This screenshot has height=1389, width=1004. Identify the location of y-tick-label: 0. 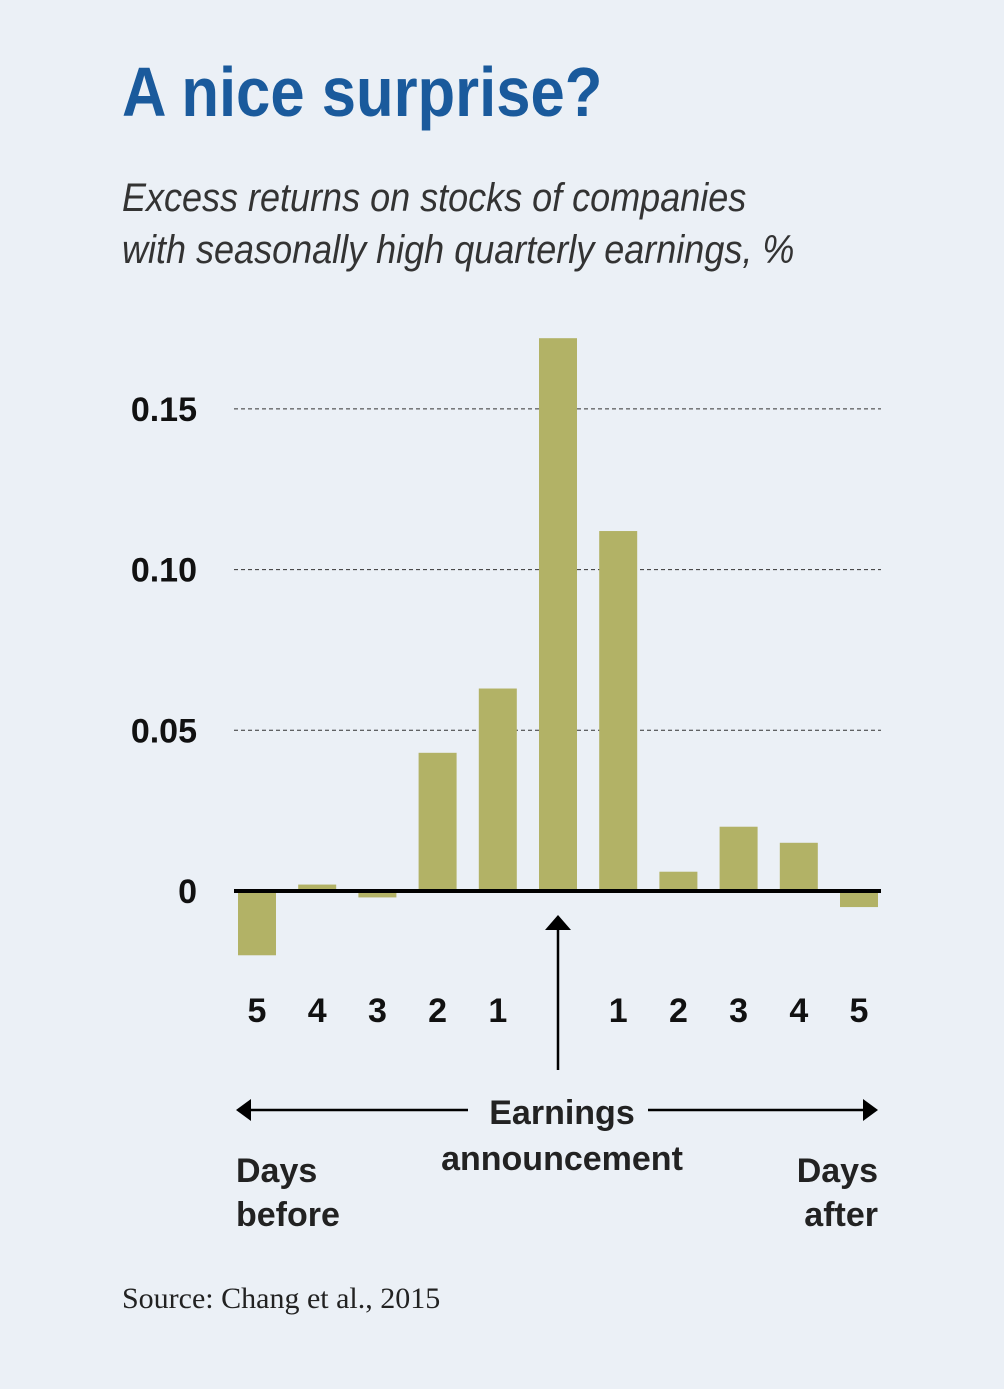
(187, 892).